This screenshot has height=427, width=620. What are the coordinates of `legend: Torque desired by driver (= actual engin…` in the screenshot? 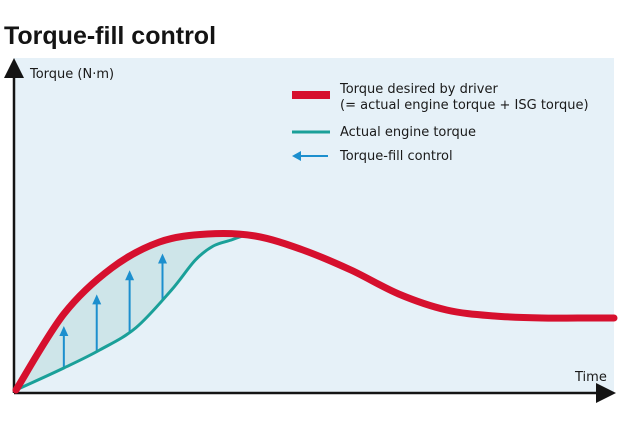 It's located at (440, 123).